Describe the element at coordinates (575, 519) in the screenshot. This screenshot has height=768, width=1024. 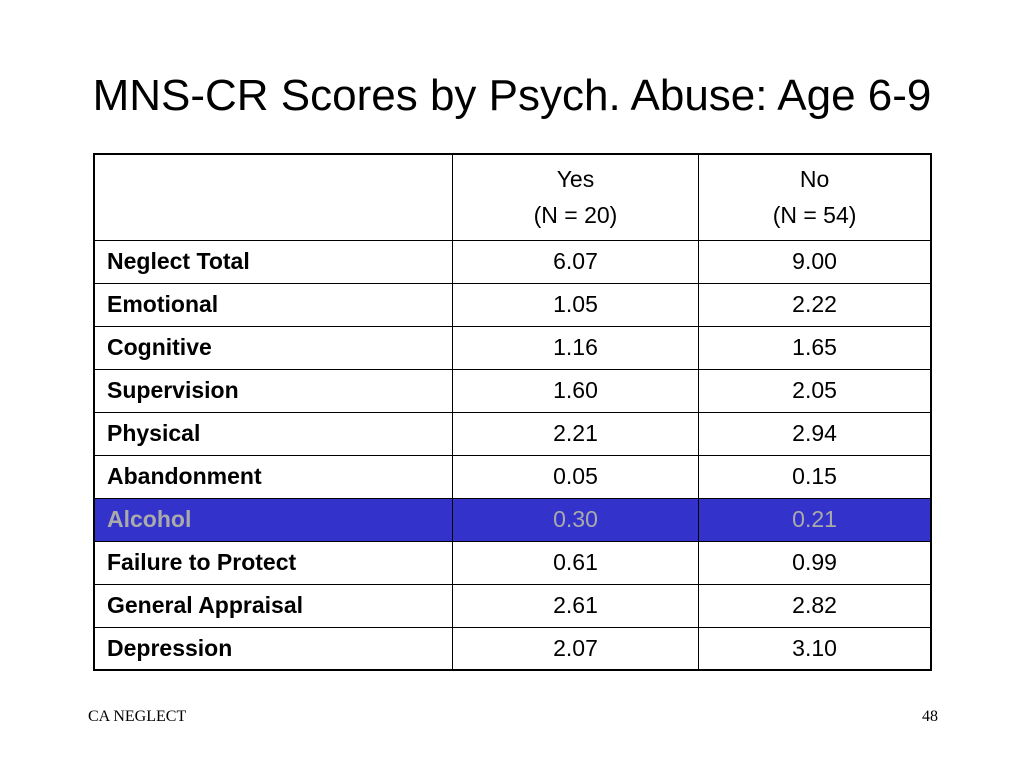
I see `value-yes: 0.30` at that location.